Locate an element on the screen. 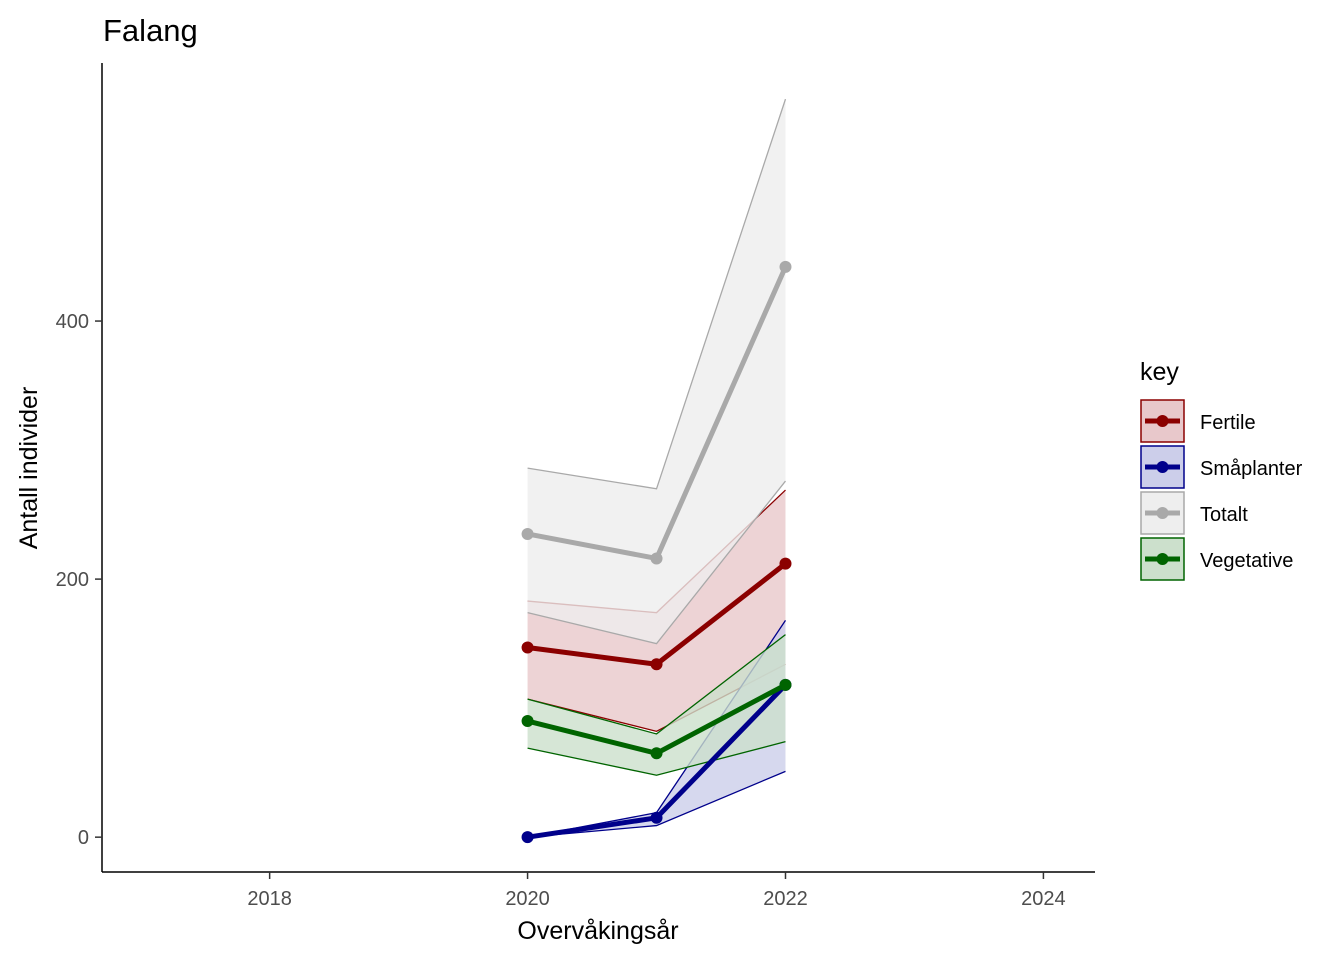  smaplanter-ribbon is located at coordinates (656, 729).